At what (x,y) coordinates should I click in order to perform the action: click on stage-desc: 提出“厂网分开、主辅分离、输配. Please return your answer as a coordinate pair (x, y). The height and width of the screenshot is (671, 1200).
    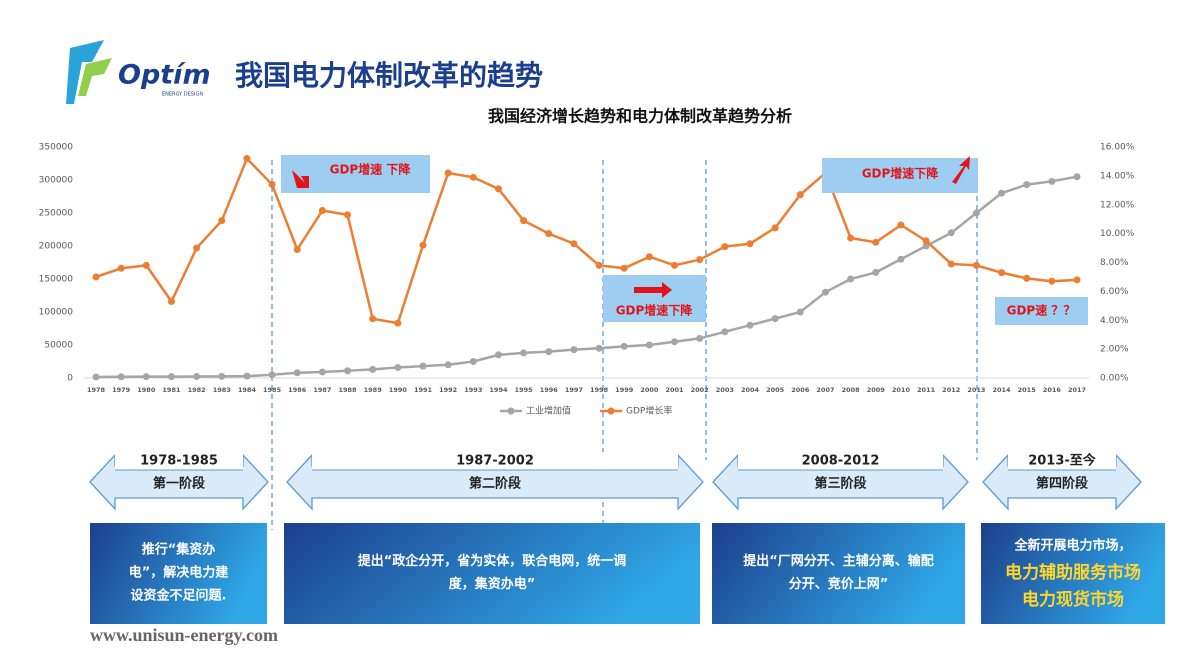
    Looking at the image, I should click on (838, 561).